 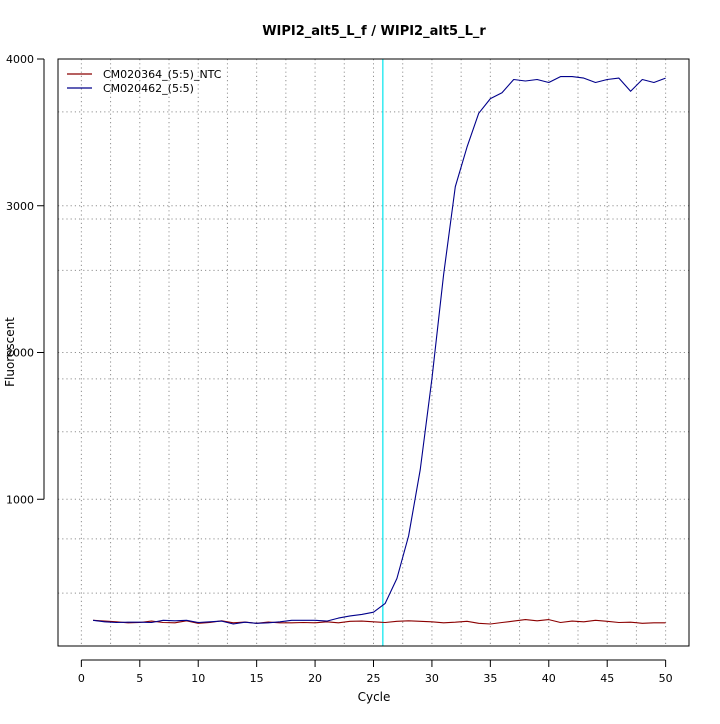 What do you see at coordinates (374, 697) in the screenshot?
I see `x-axis-label: Cycle` at bounding box center [374, 697].